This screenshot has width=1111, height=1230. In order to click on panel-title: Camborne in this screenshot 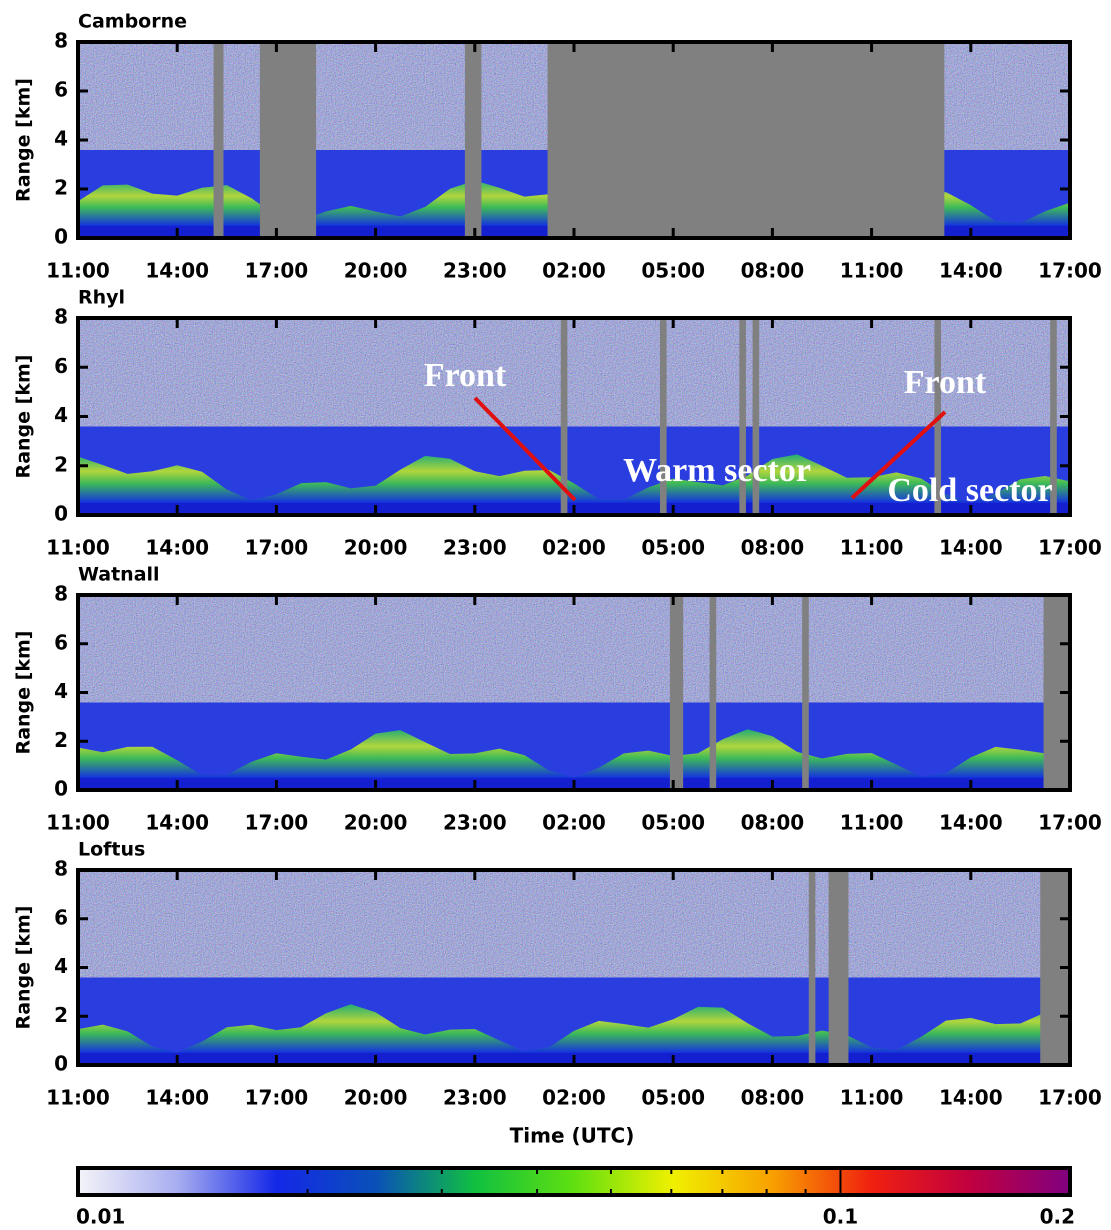, I will do `click(132, 22)`.